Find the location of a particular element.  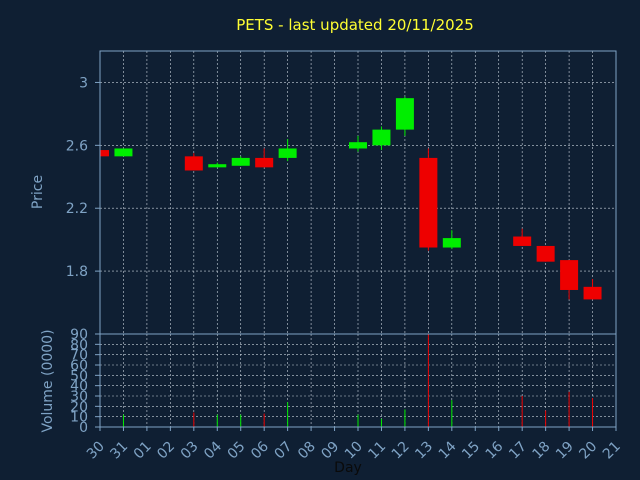

day-tick-label: 31 is located at coordinates (119, 451).